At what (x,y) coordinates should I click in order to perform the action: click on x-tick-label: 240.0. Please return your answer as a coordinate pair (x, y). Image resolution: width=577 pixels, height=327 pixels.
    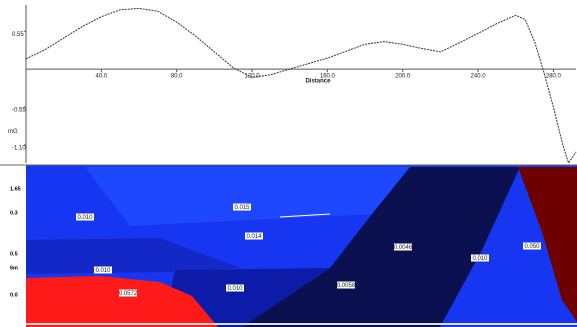
    Looking at the image, I should click on (479, 77).